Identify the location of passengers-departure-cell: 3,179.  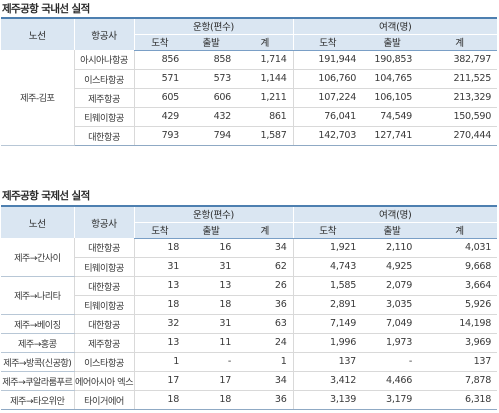
(392, 400).